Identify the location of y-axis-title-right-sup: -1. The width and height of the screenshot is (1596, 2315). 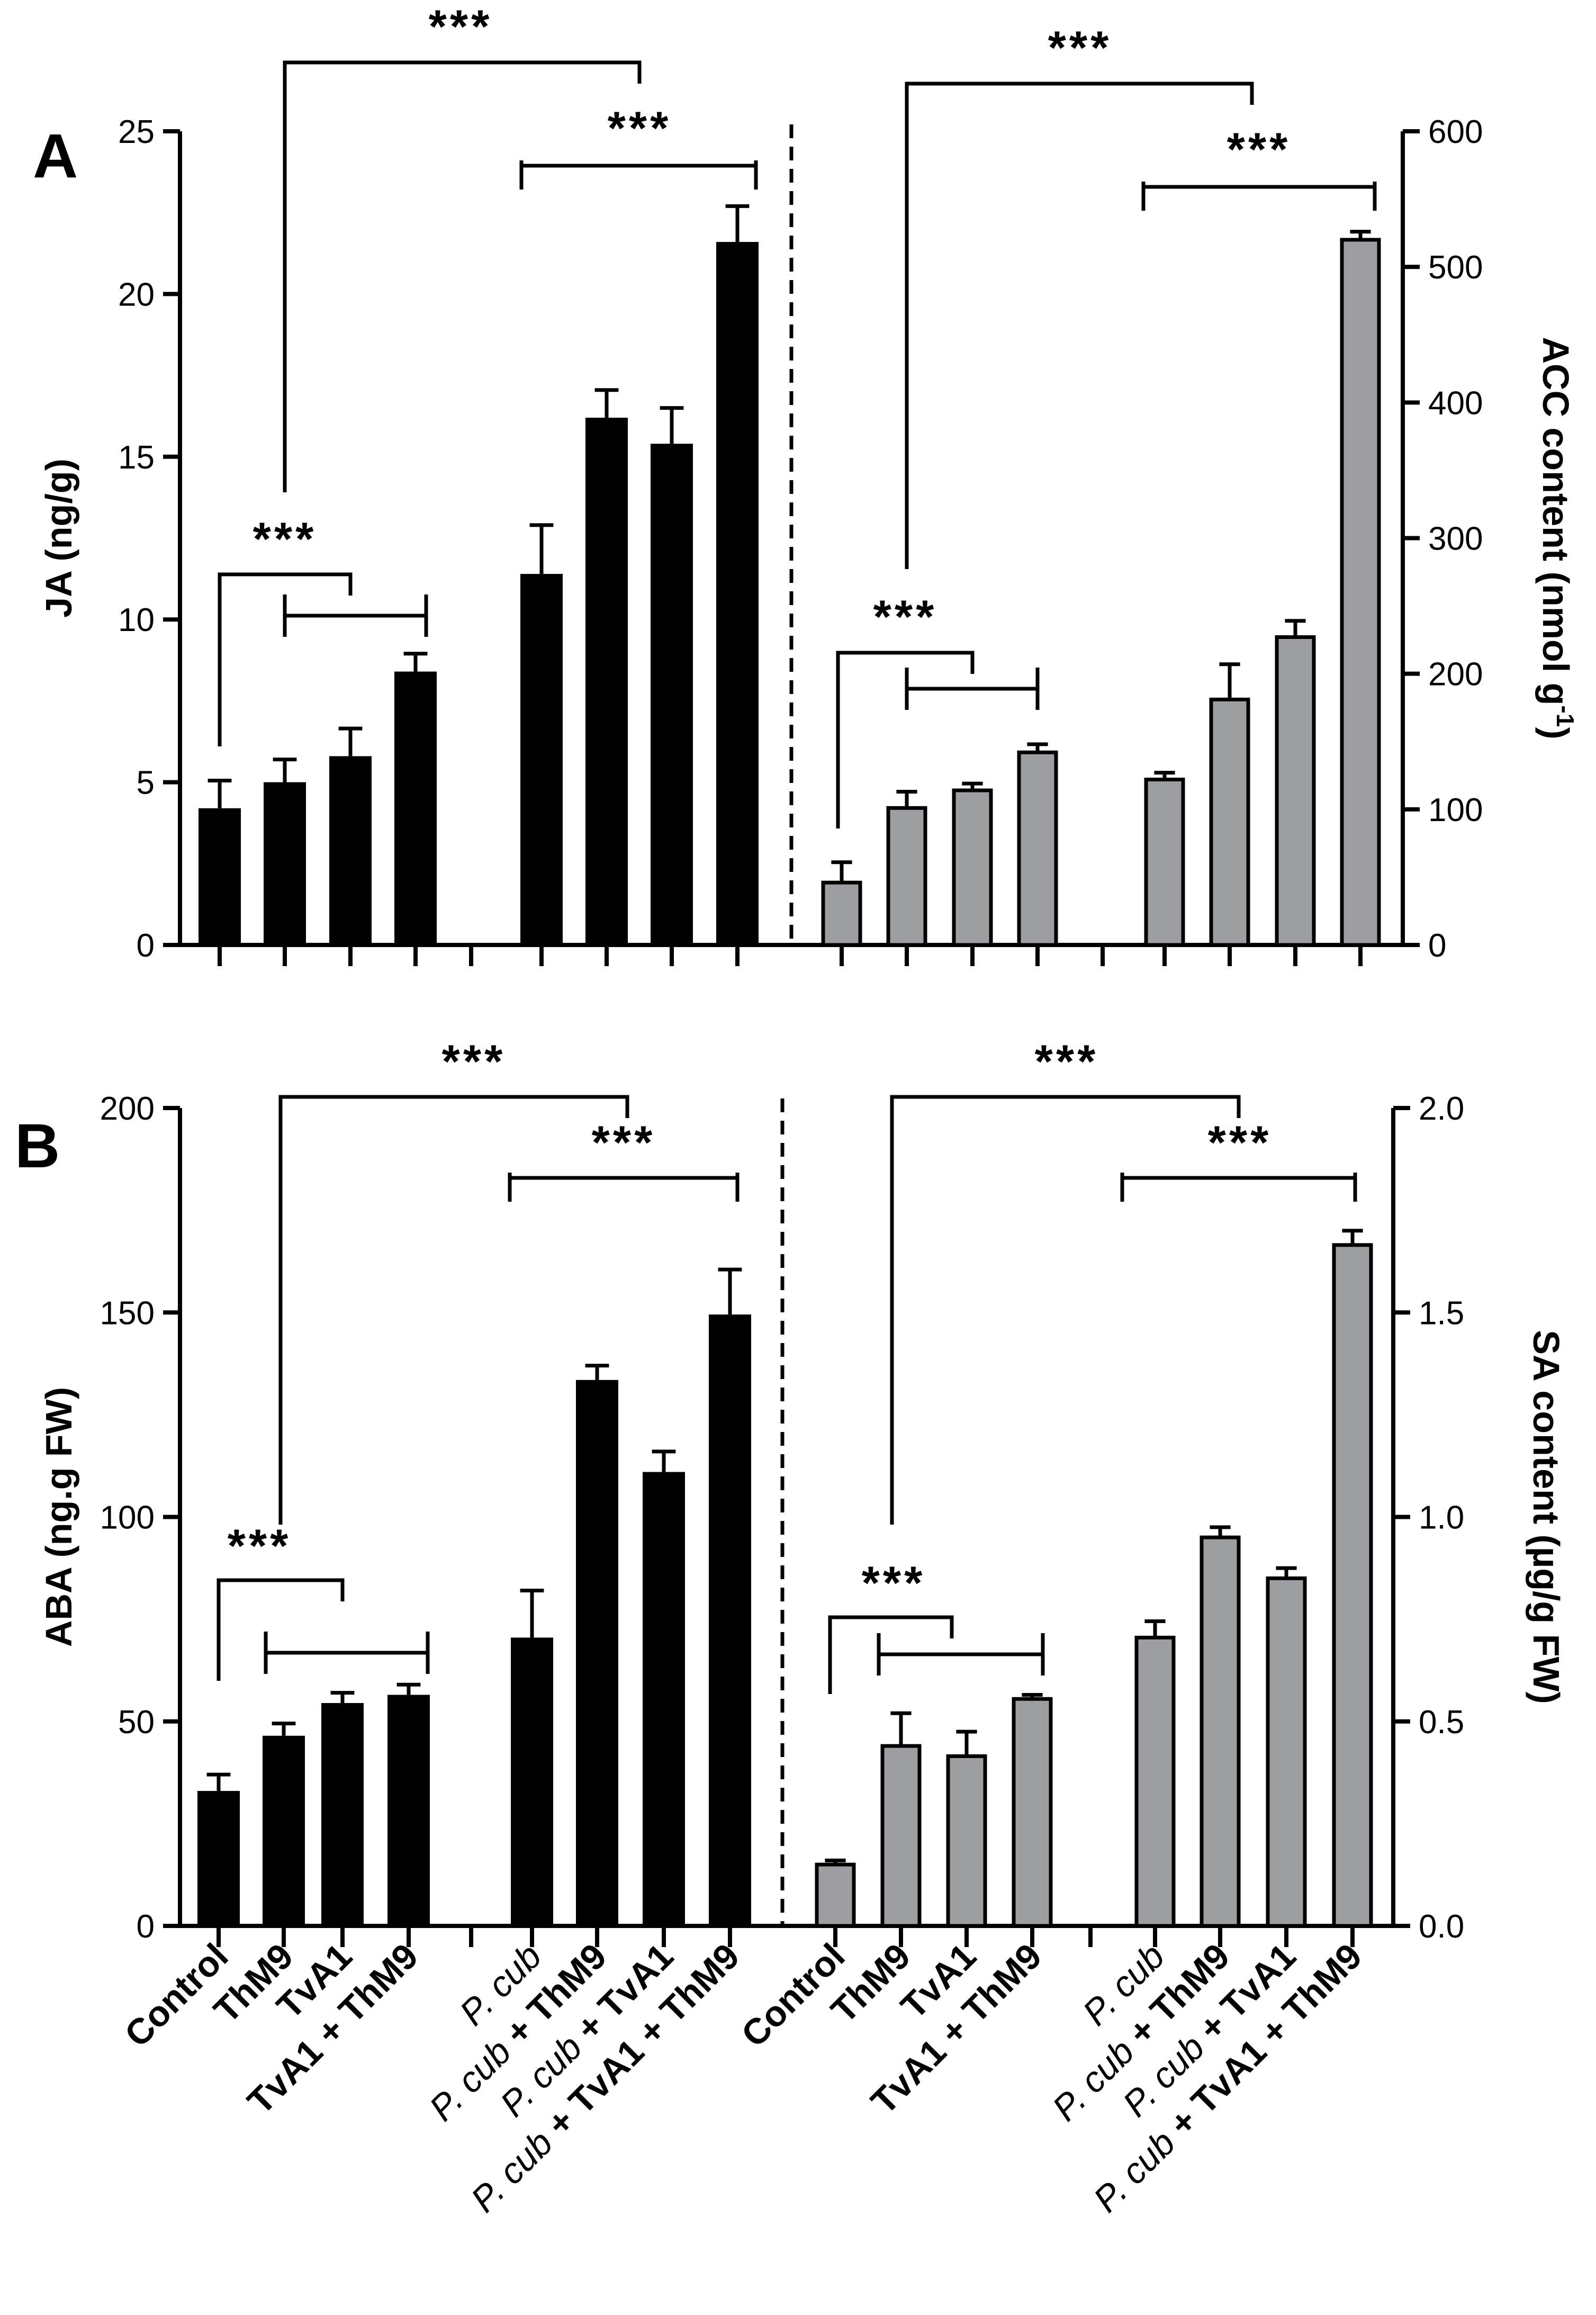
(1565, 716).